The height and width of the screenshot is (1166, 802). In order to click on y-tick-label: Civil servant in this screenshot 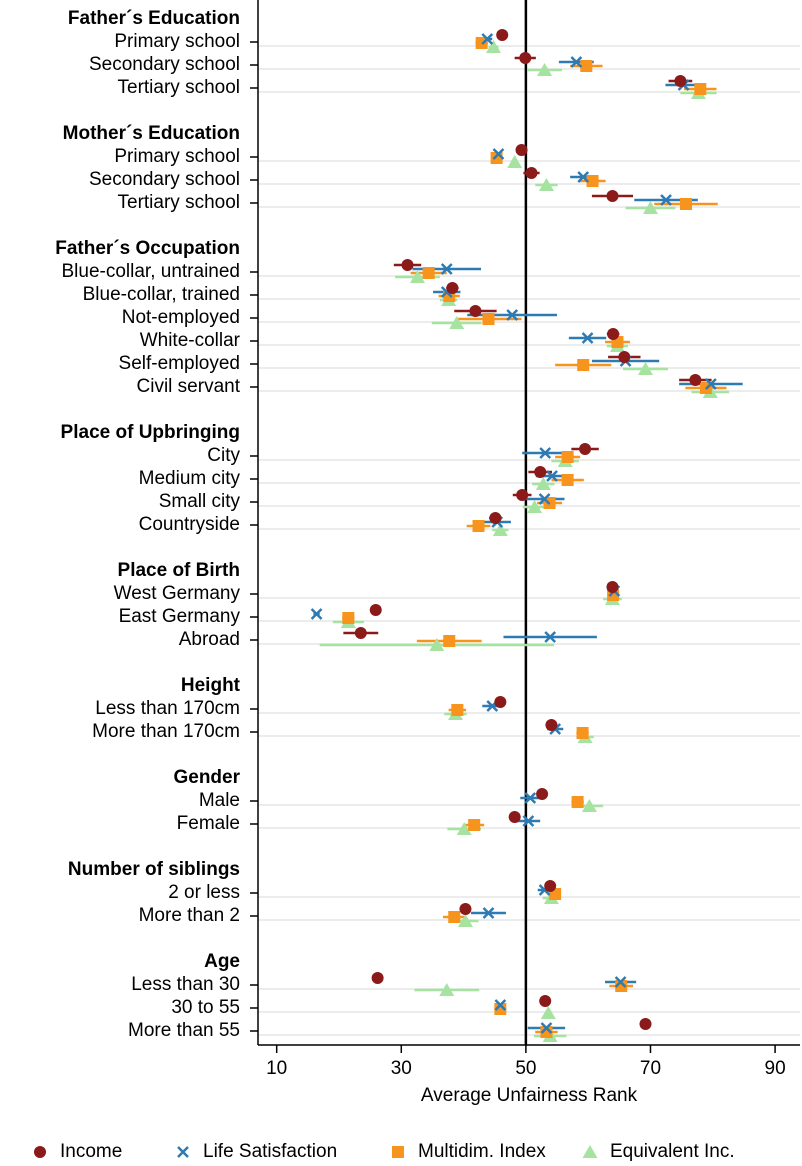, I will do `click(189, 386)`.